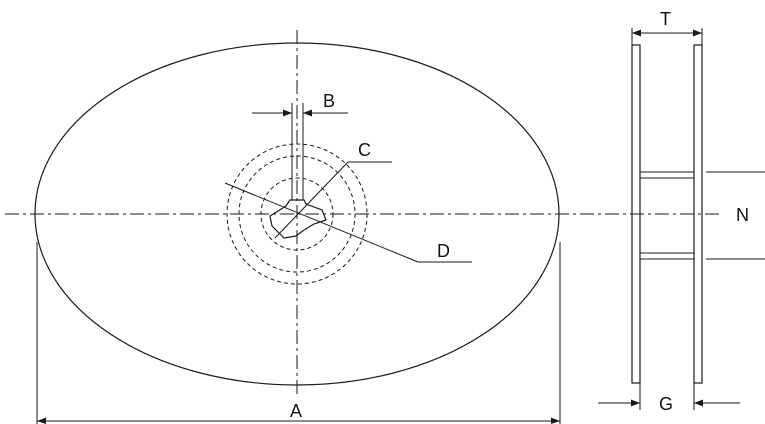 This screenshot has height=424, width=765. I want to click on label-c: C, so click(364, 150).